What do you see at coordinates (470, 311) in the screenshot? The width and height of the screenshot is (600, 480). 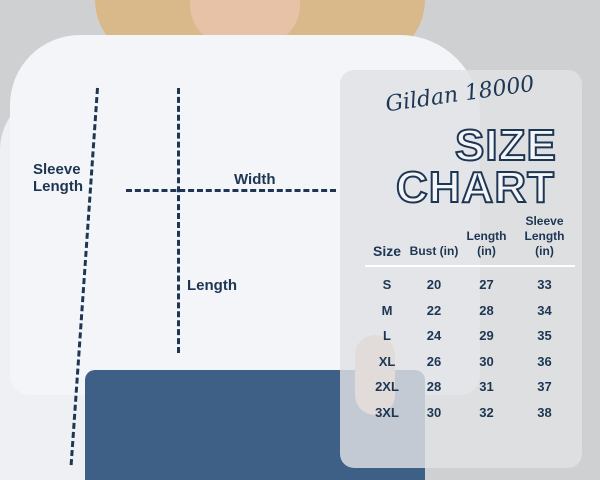 I see `table-row: M 22 28 34` at bounding box center [470, 311].